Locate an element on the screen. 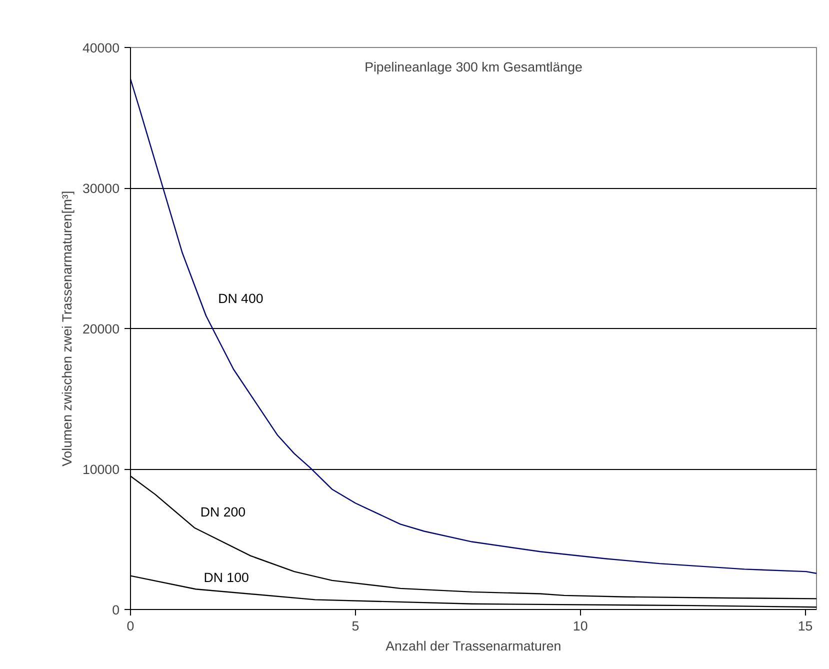 The image size is (829, 669). series-label: DN 400 is located at coordinates (241, 298).